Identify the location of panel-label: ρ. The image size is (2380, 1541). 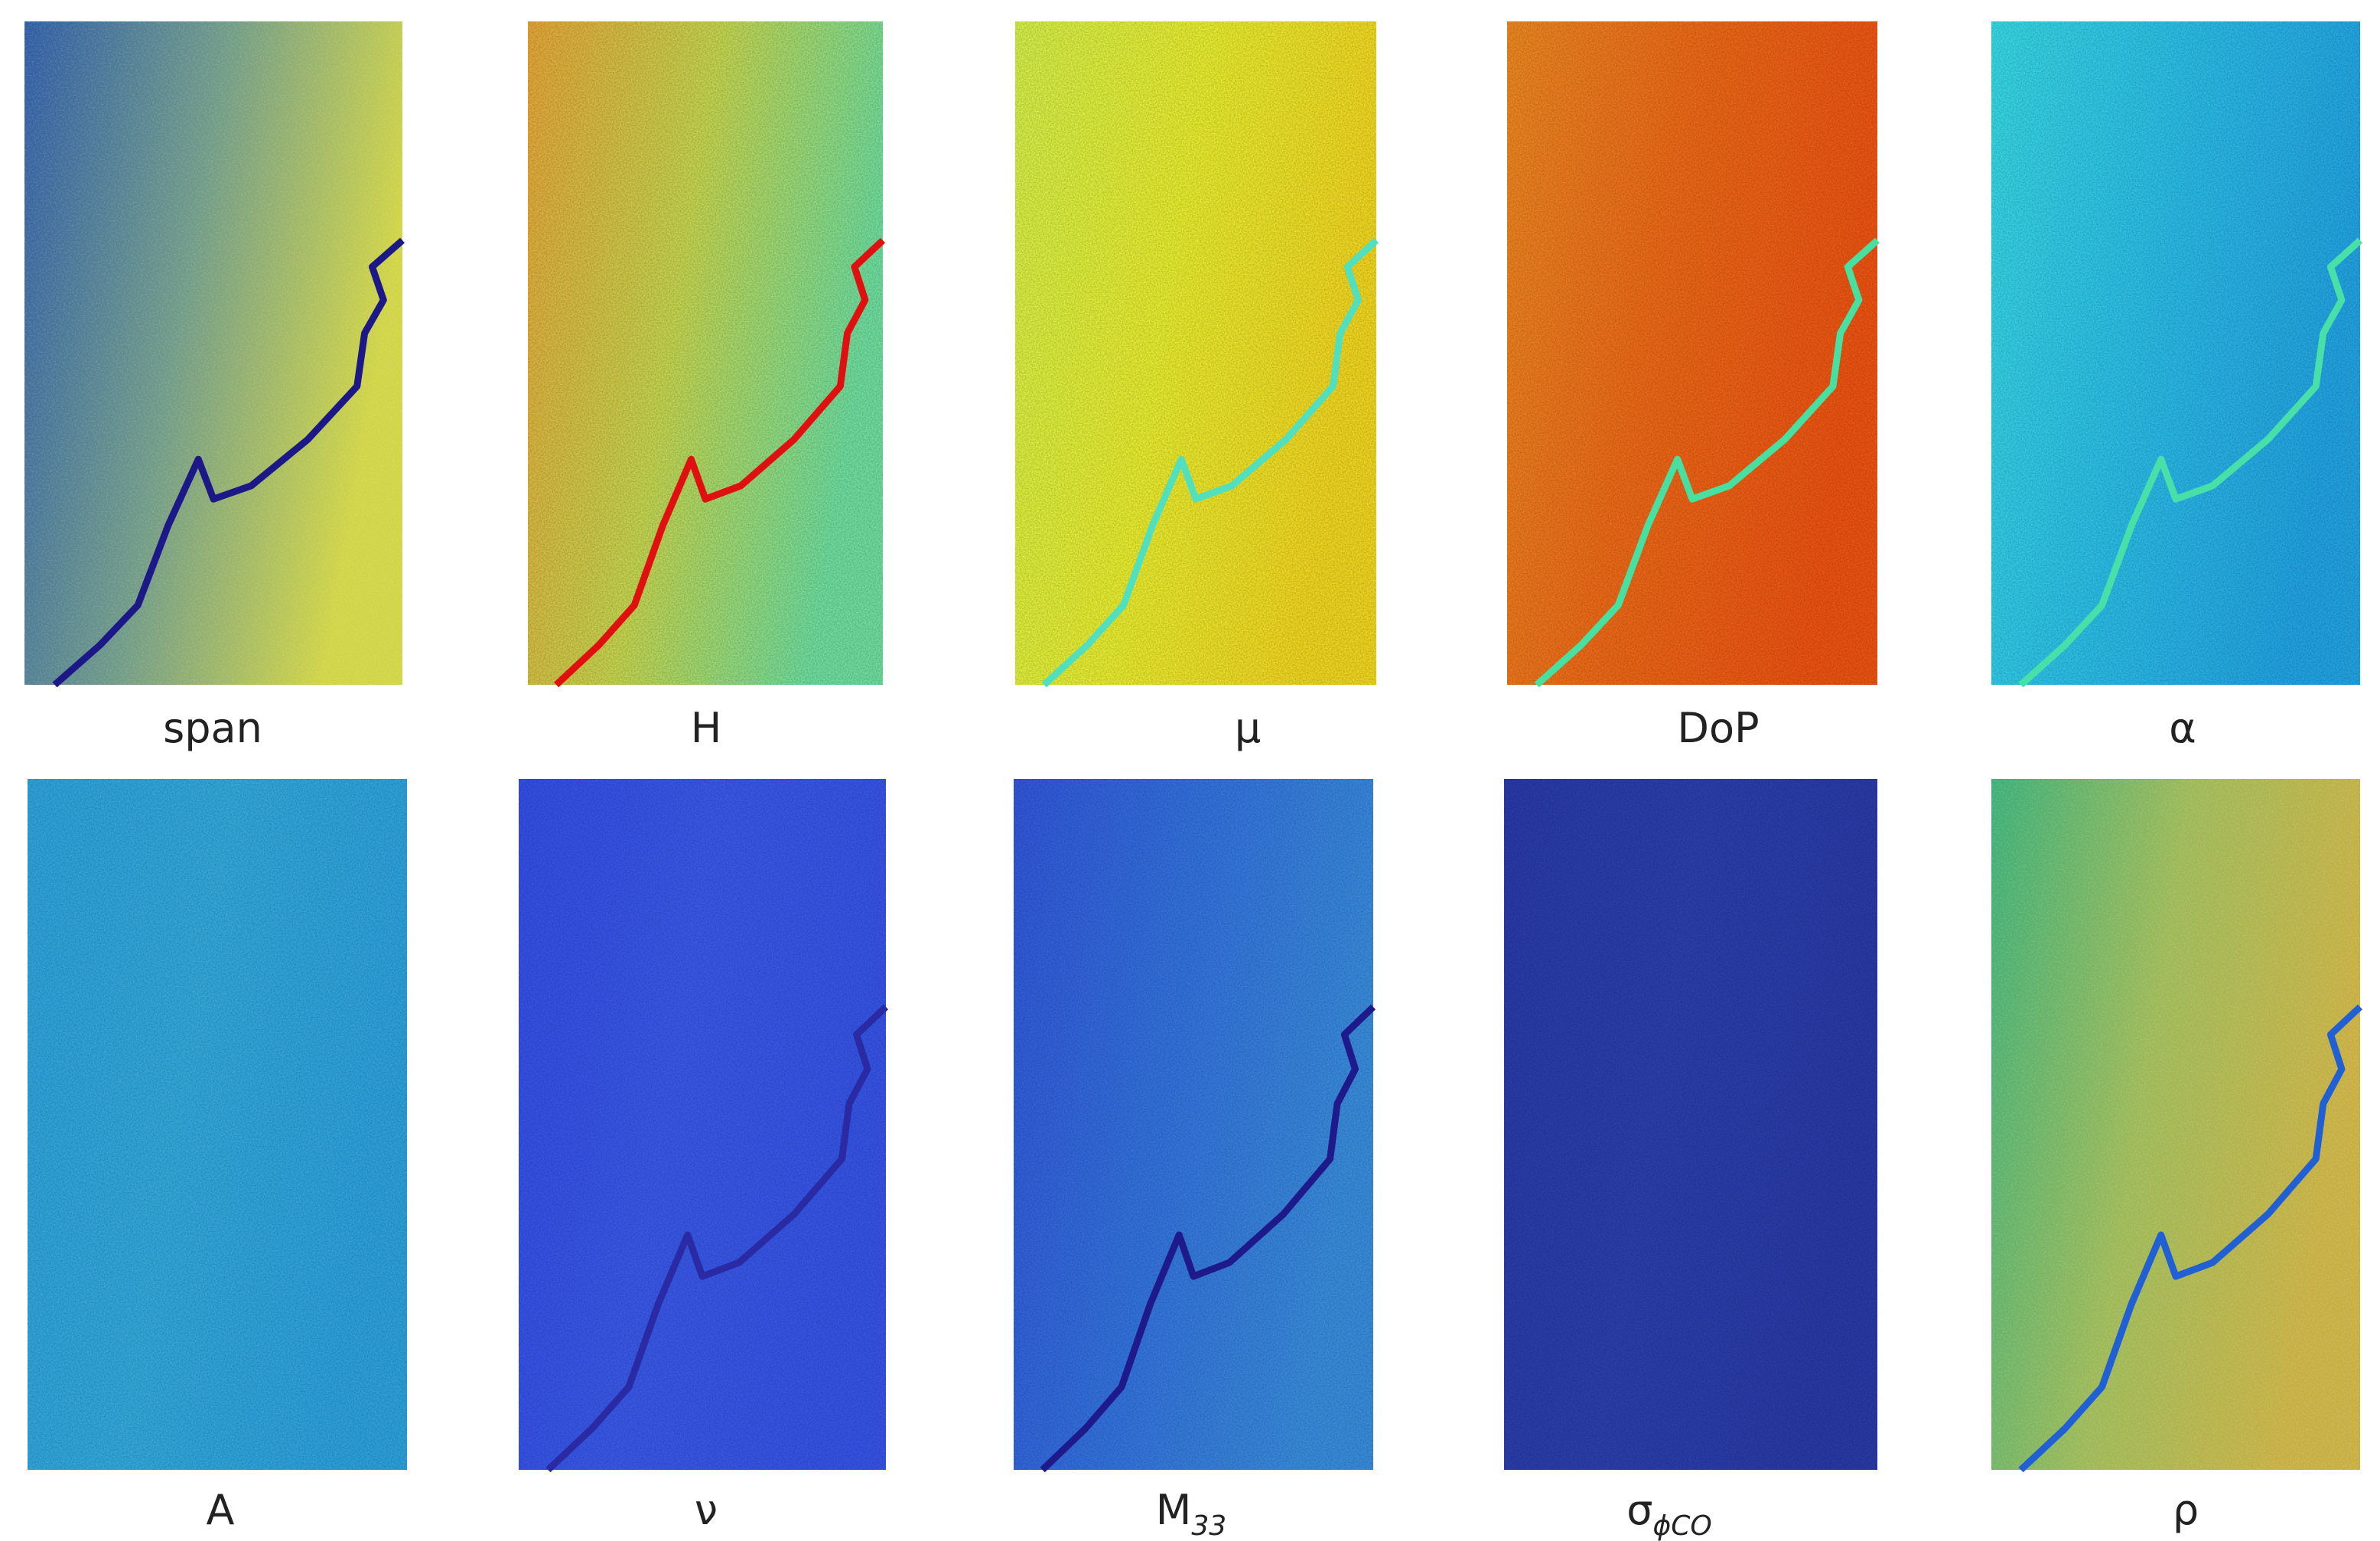
(2186, 1510).